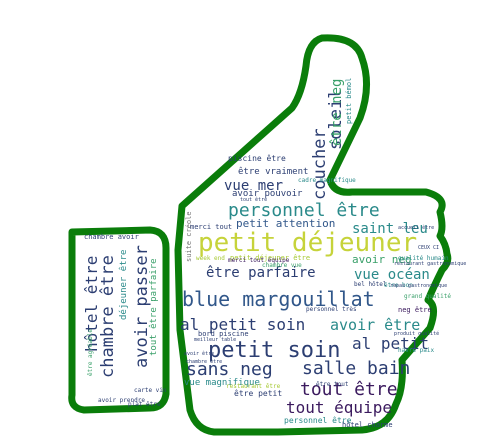 This screenshot has height=447, width=484. I want to click on word-avoir-etre: avoir être, so click(375, 325).